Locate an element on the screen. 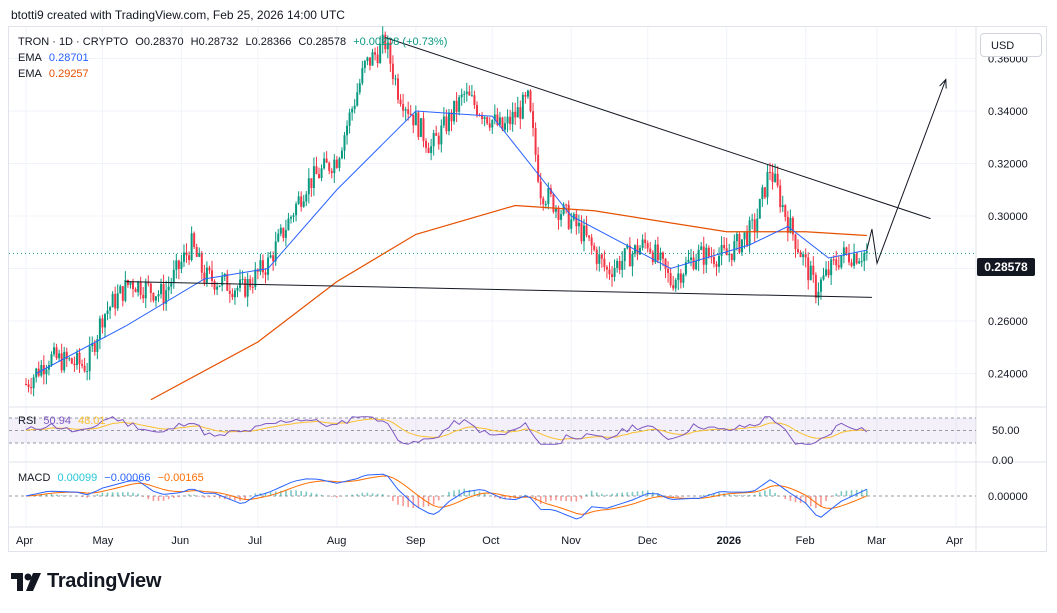 The width and height of the screenshot is (1057, 613). macd-signal-line is located at coordinates (446, 495).